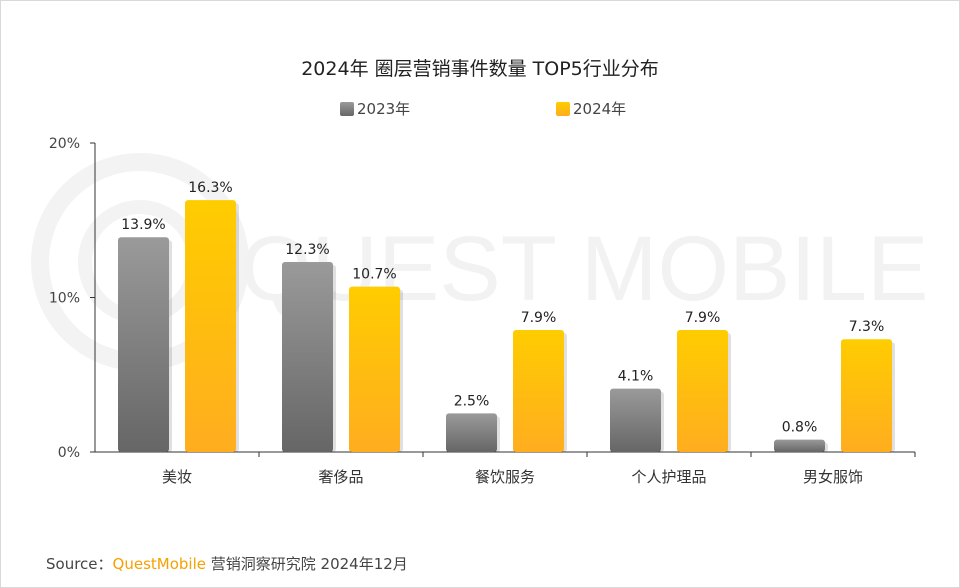  Describe the element at coordinates (347, 108) in the screenshot. I see `legend-swatch-2023` at that location.